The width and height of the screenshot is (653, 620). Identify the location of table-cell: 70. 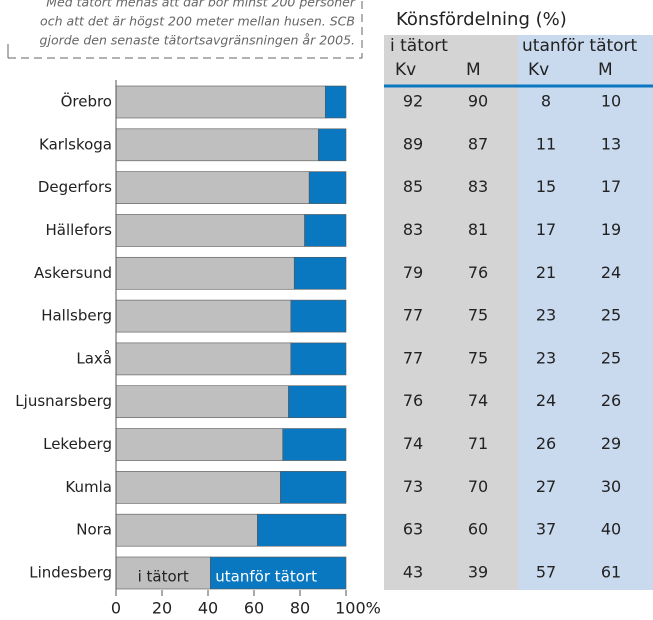
(478, 486).